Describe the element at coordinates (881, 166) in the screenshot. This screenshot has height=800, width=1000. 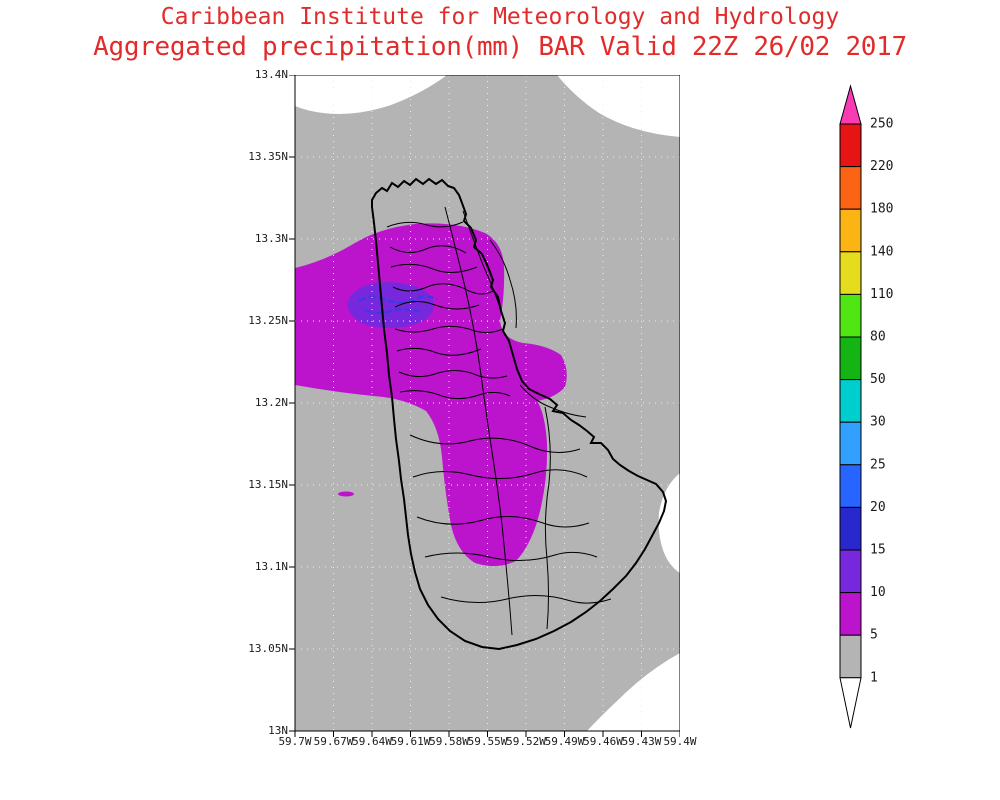
I see `colorbar-label: 220` at that location.